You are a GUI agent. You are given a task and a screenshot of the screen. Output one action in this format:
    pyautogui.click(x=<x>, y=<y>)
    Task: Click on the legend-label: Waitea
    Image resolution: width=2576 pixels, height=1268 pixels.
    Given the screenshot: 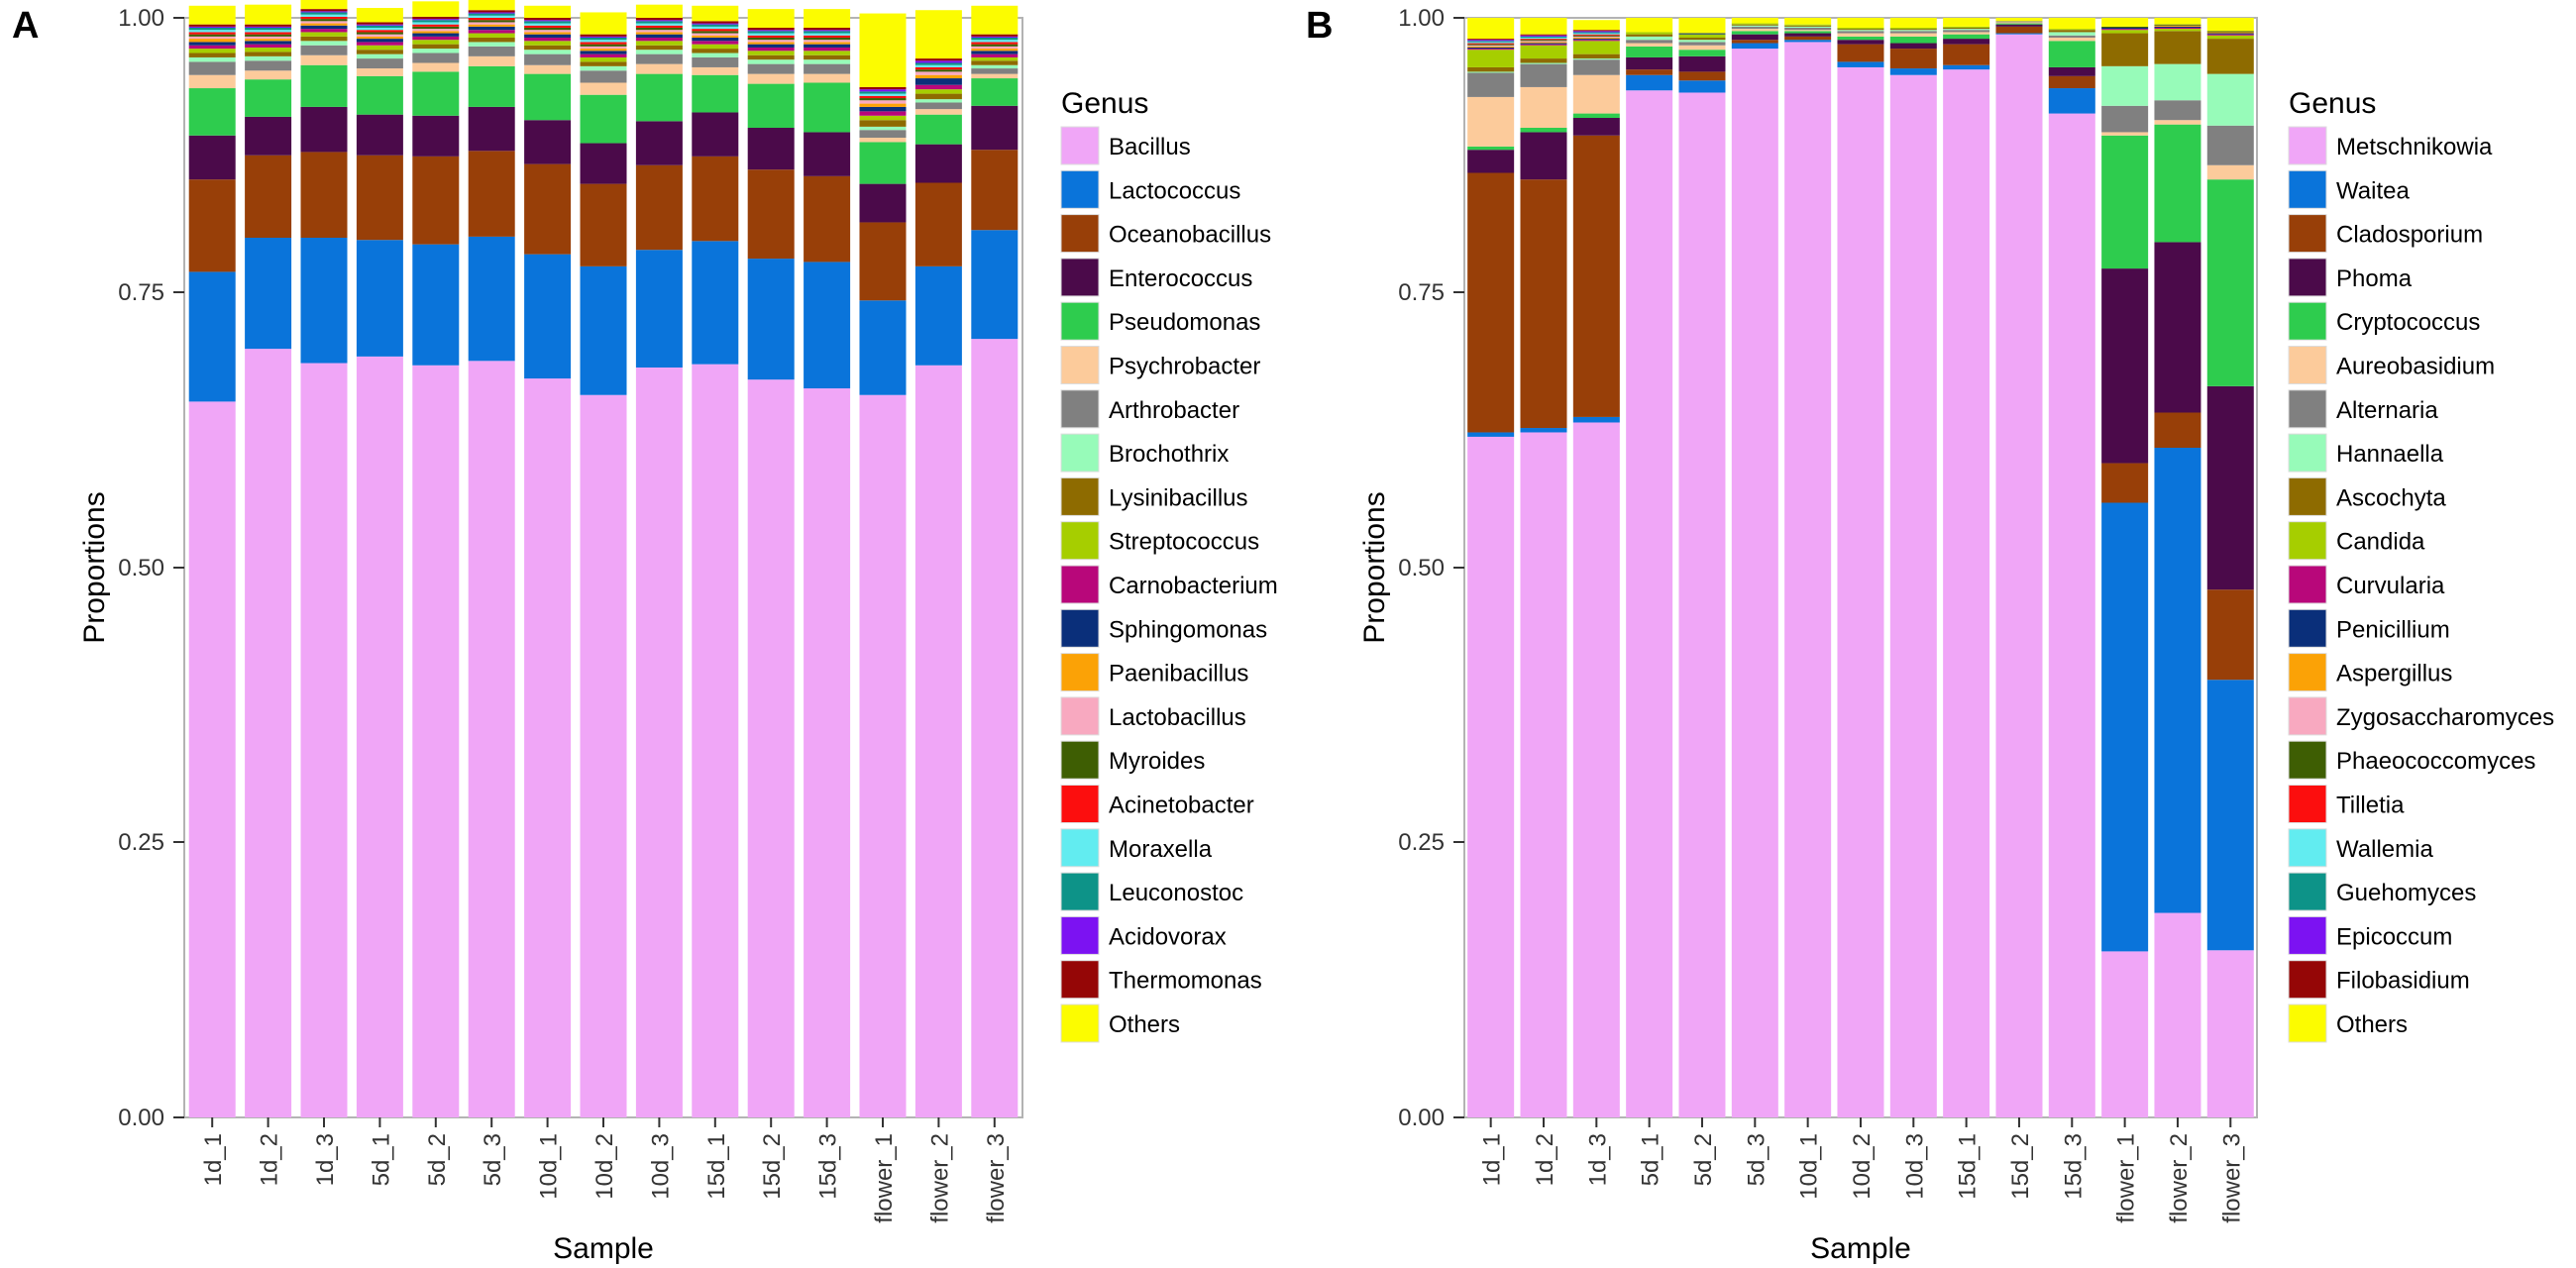 What is the action you would take?
    pyautogui.click(x=2373, y=190)
    